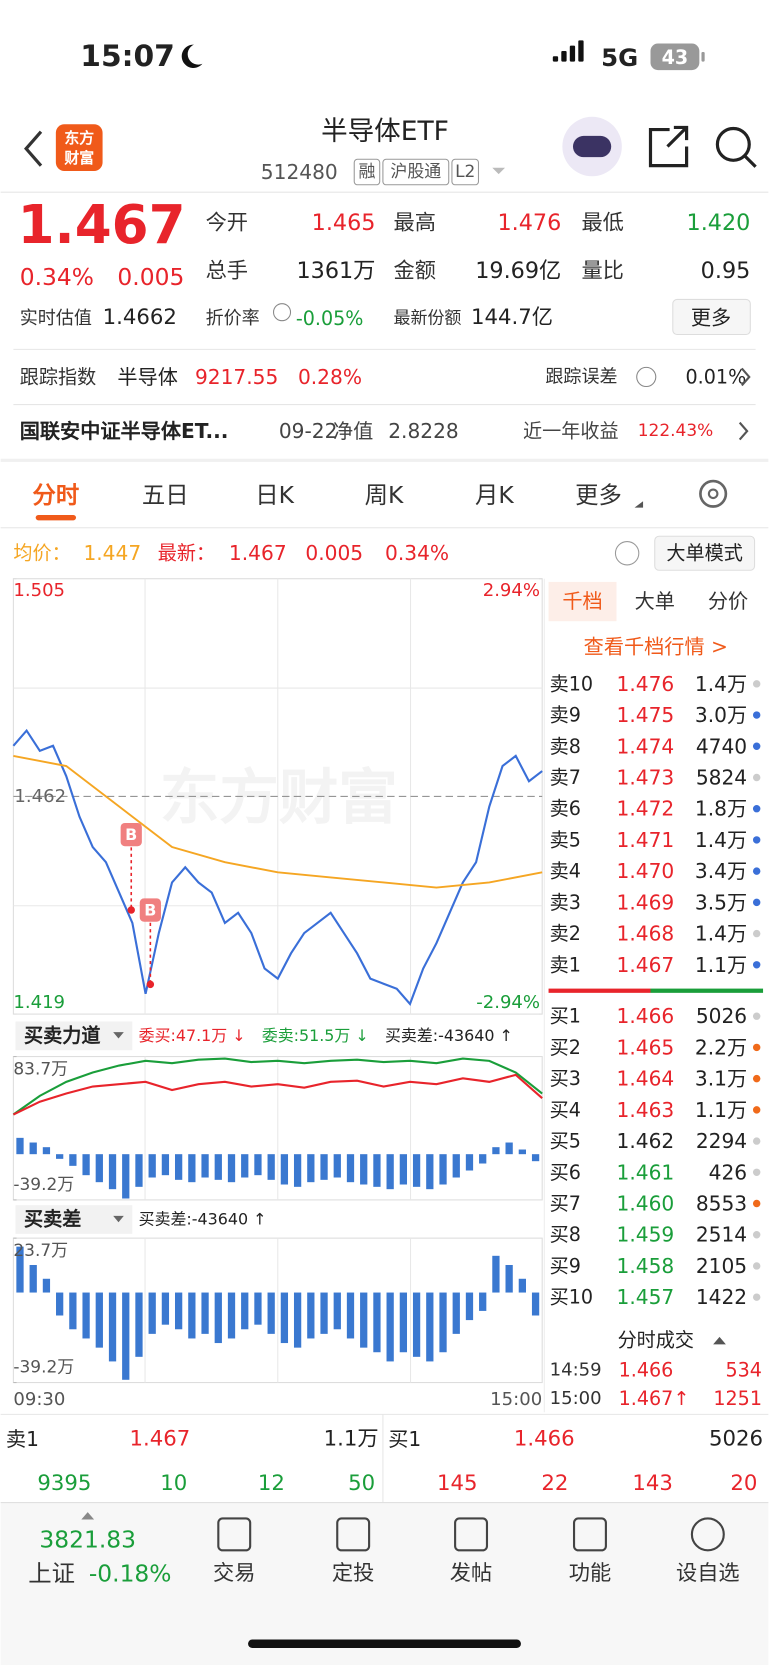 This screenshot has height=1665, width=769. I want to click on change: 0.005, so click(150, 277).